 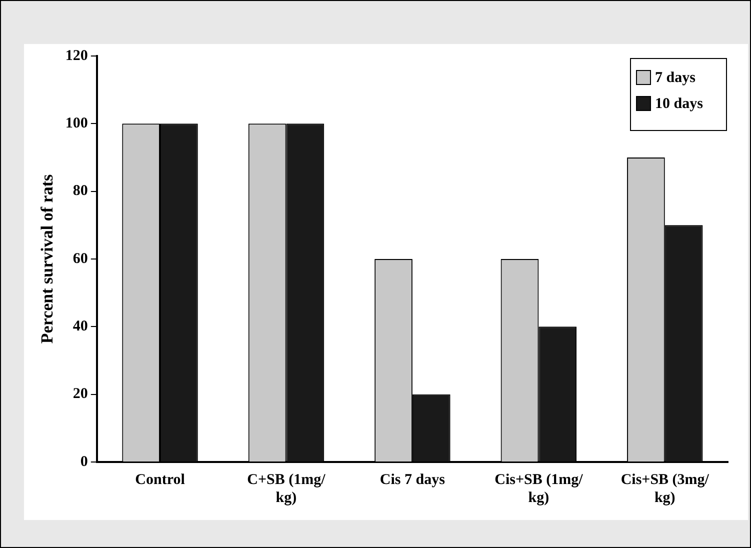 I want to click on y-tick-label: 20, so click(x=80, y=394).